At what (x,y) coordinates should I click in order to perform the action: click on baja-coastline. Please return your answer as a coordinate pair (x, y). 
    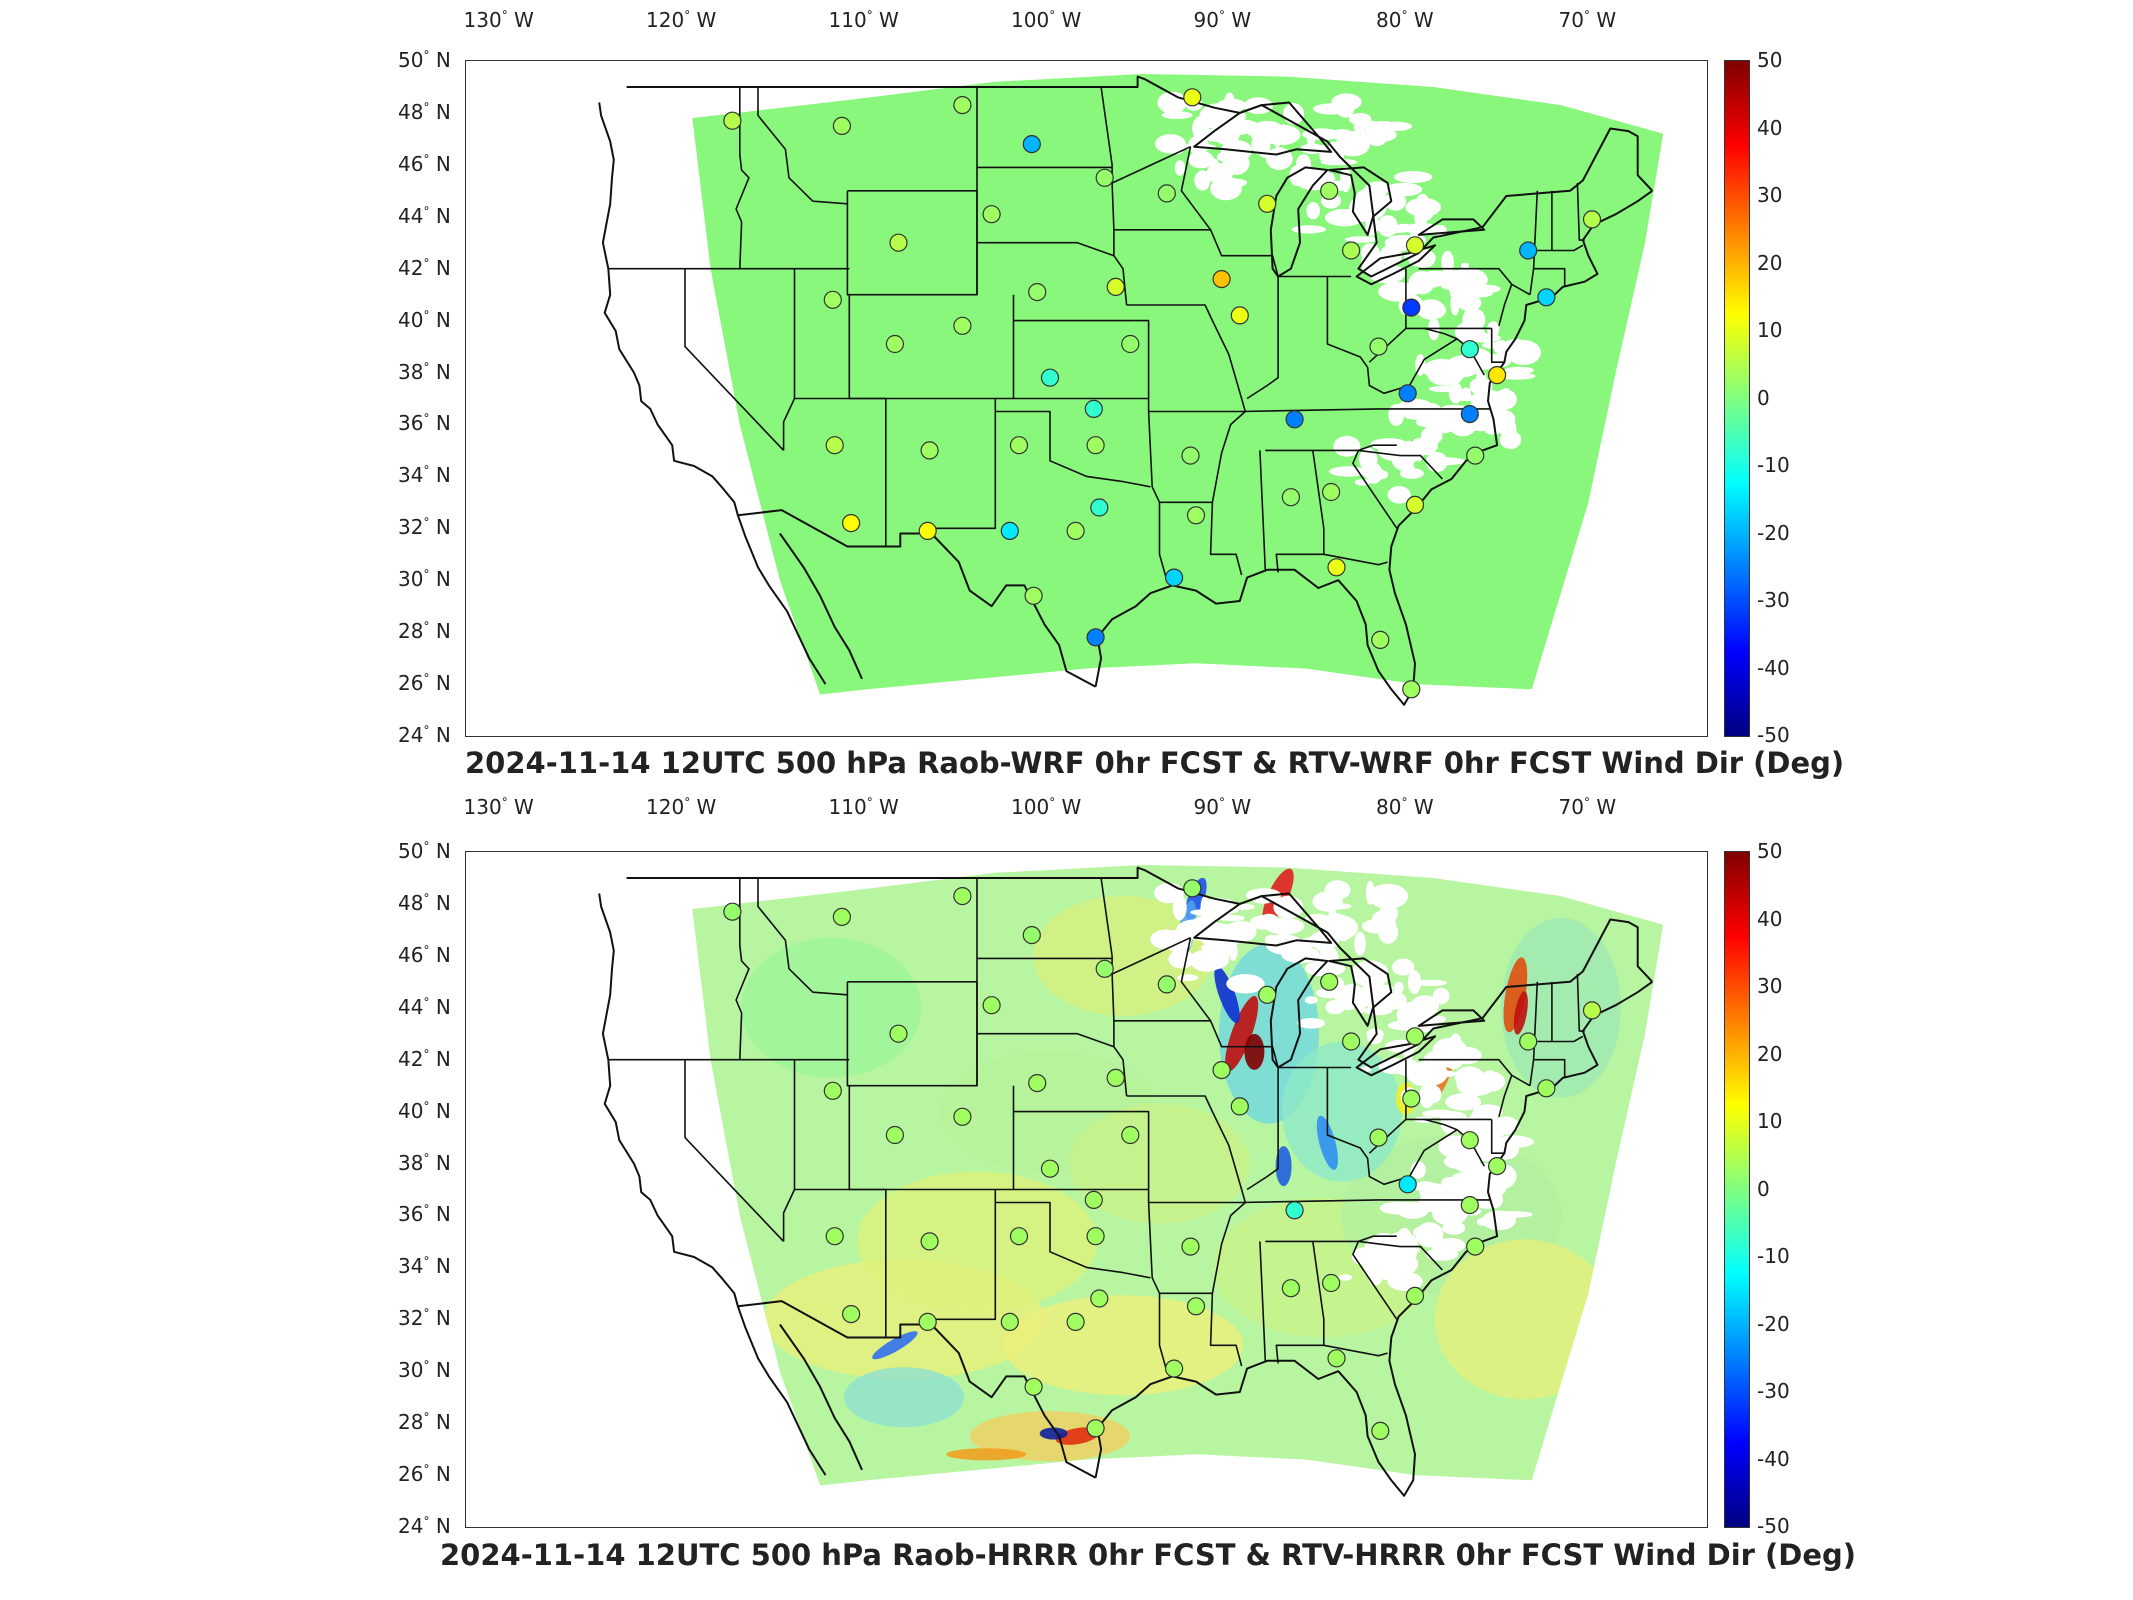
    Looking at the image, I should click on (821, 1397).